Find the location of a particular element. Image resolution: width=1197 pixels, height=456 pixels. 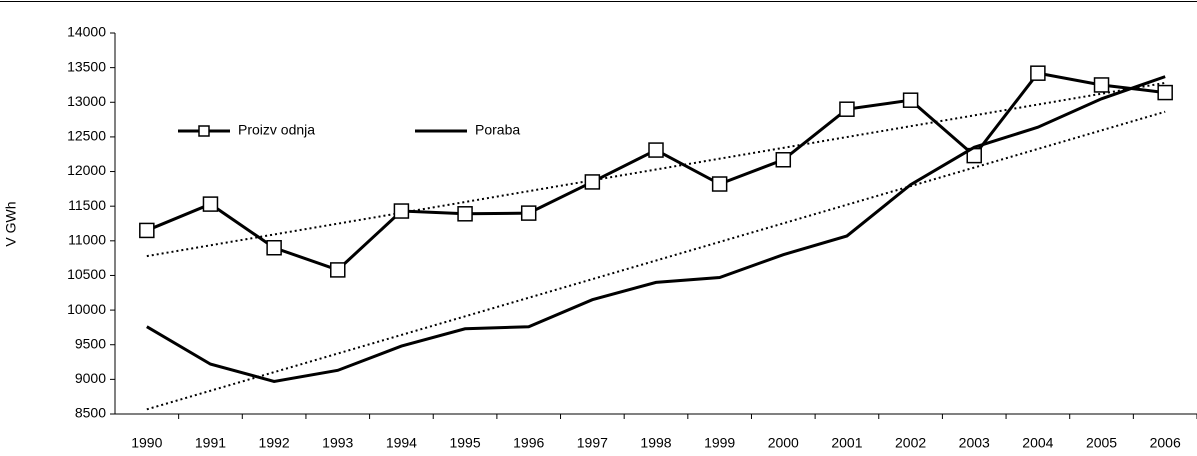

x-tick-label: 1994 is located at coordinates (401, 443).